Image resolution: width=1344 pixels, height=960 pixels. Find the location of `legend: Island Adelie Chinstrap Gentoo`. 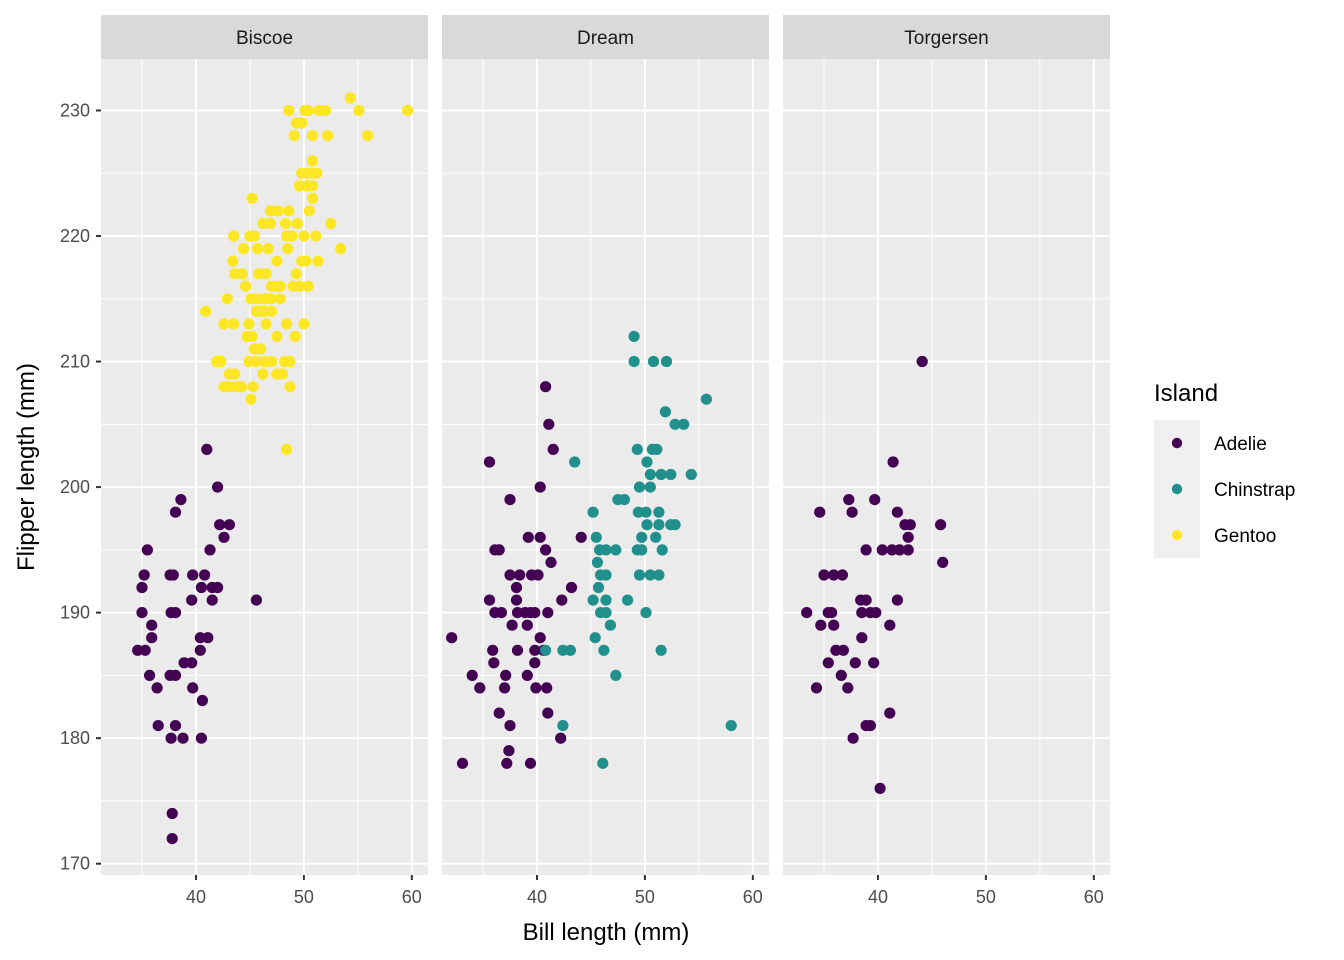

legend: Island Adelie Chinstrap Gentoo is located at coordinates (1224, 469).